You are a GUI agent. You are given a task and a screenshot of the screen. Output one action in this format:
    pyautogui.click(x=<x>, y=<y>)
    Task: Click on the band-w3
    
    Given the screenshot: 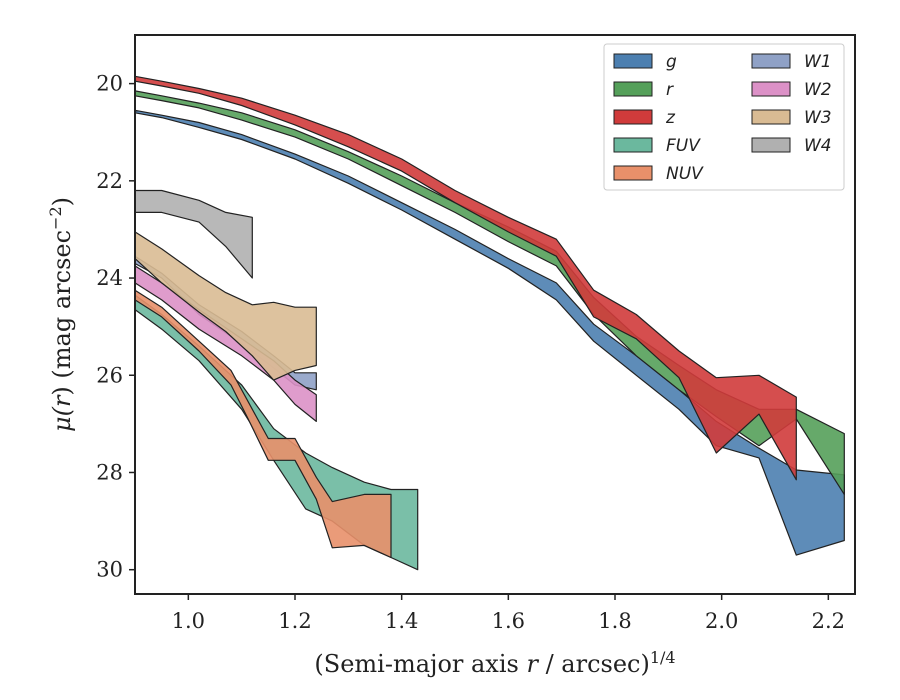 What is the action you would take?
    pyautogui.click(x=225, y=306)
    